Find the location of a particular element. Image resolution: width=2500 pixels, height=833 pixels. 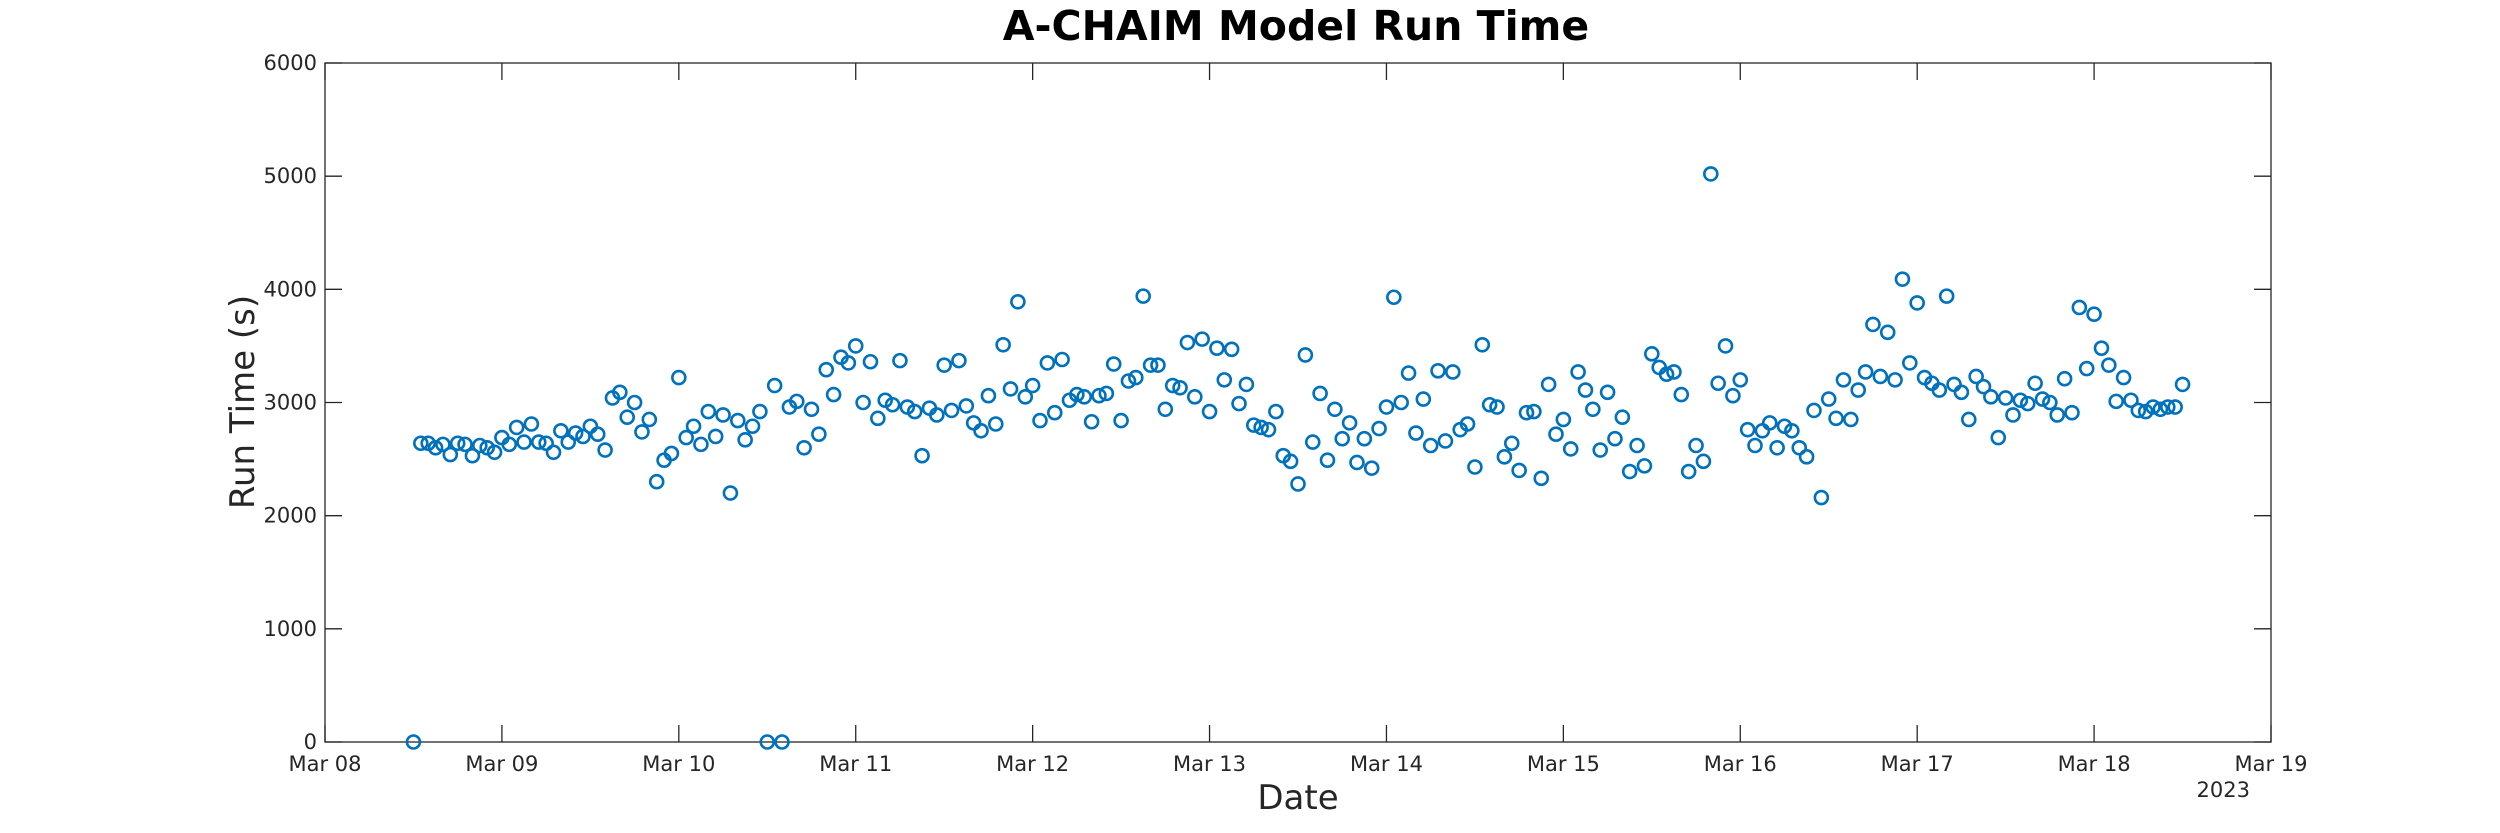

x-tick-label: Mar 12 is located at coordinates (1032, 764).